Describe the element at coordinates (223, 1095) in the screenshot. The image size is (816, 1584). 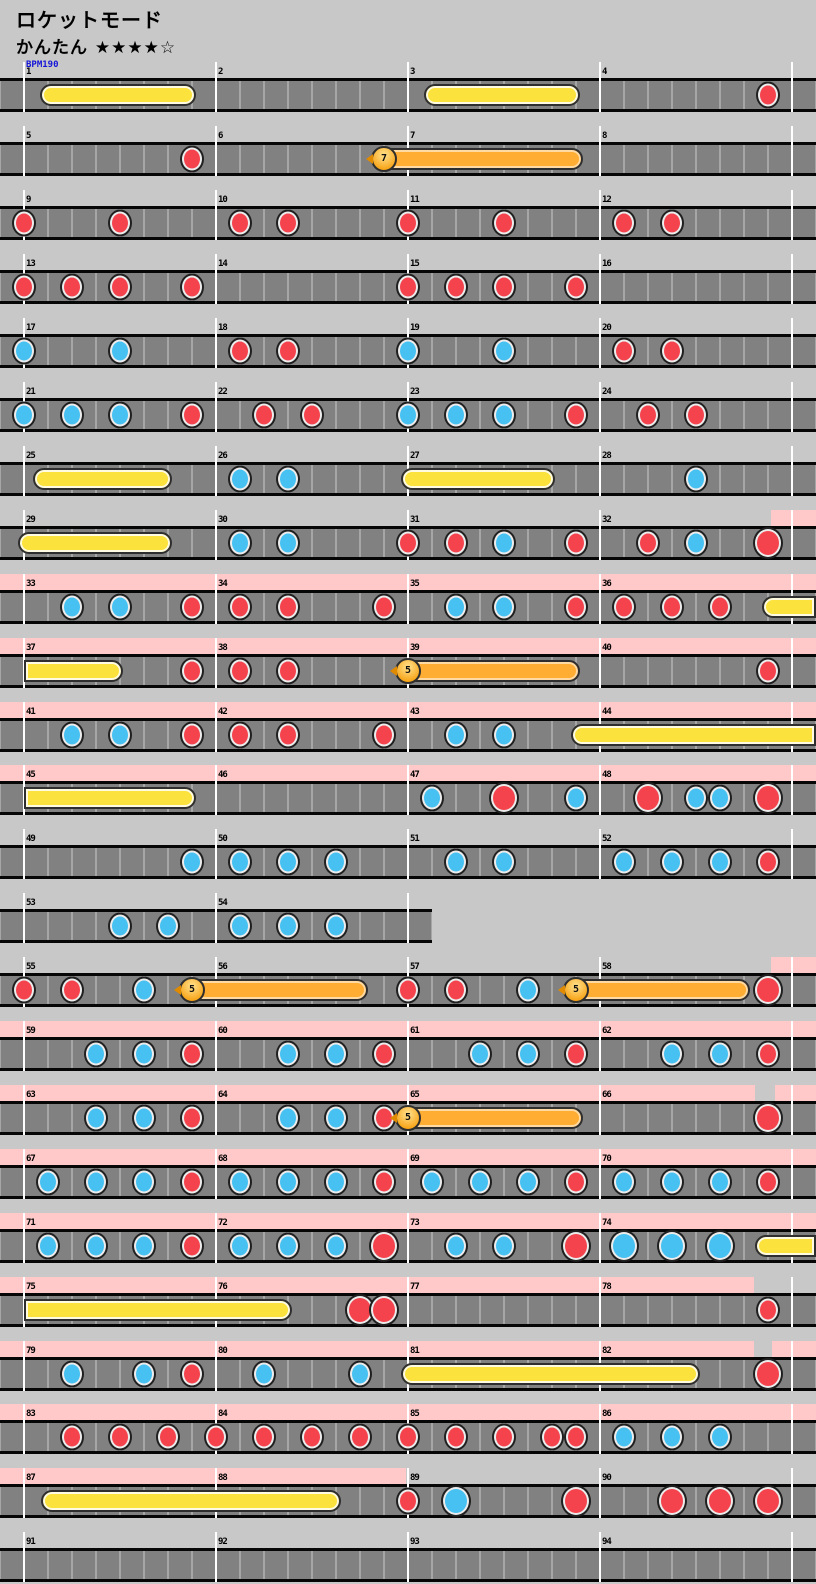
I see `measure-number: 64` at that location.